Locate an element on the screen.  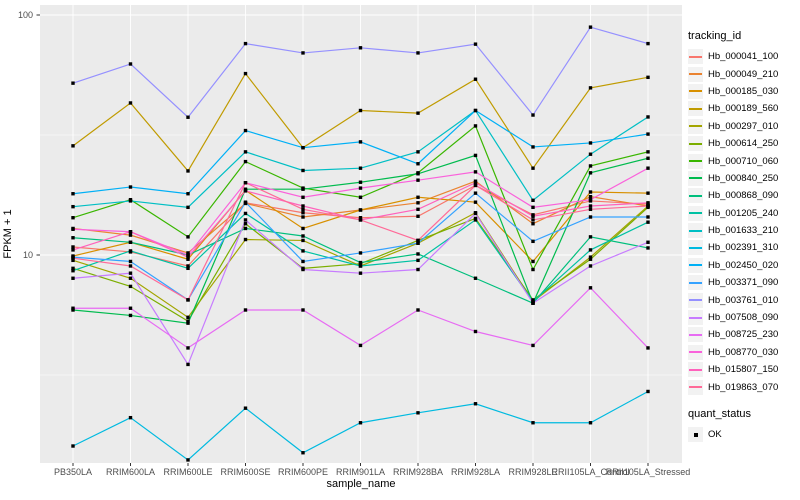
legend-label: Hb_002391_310 is located at coordinates (743, 248).